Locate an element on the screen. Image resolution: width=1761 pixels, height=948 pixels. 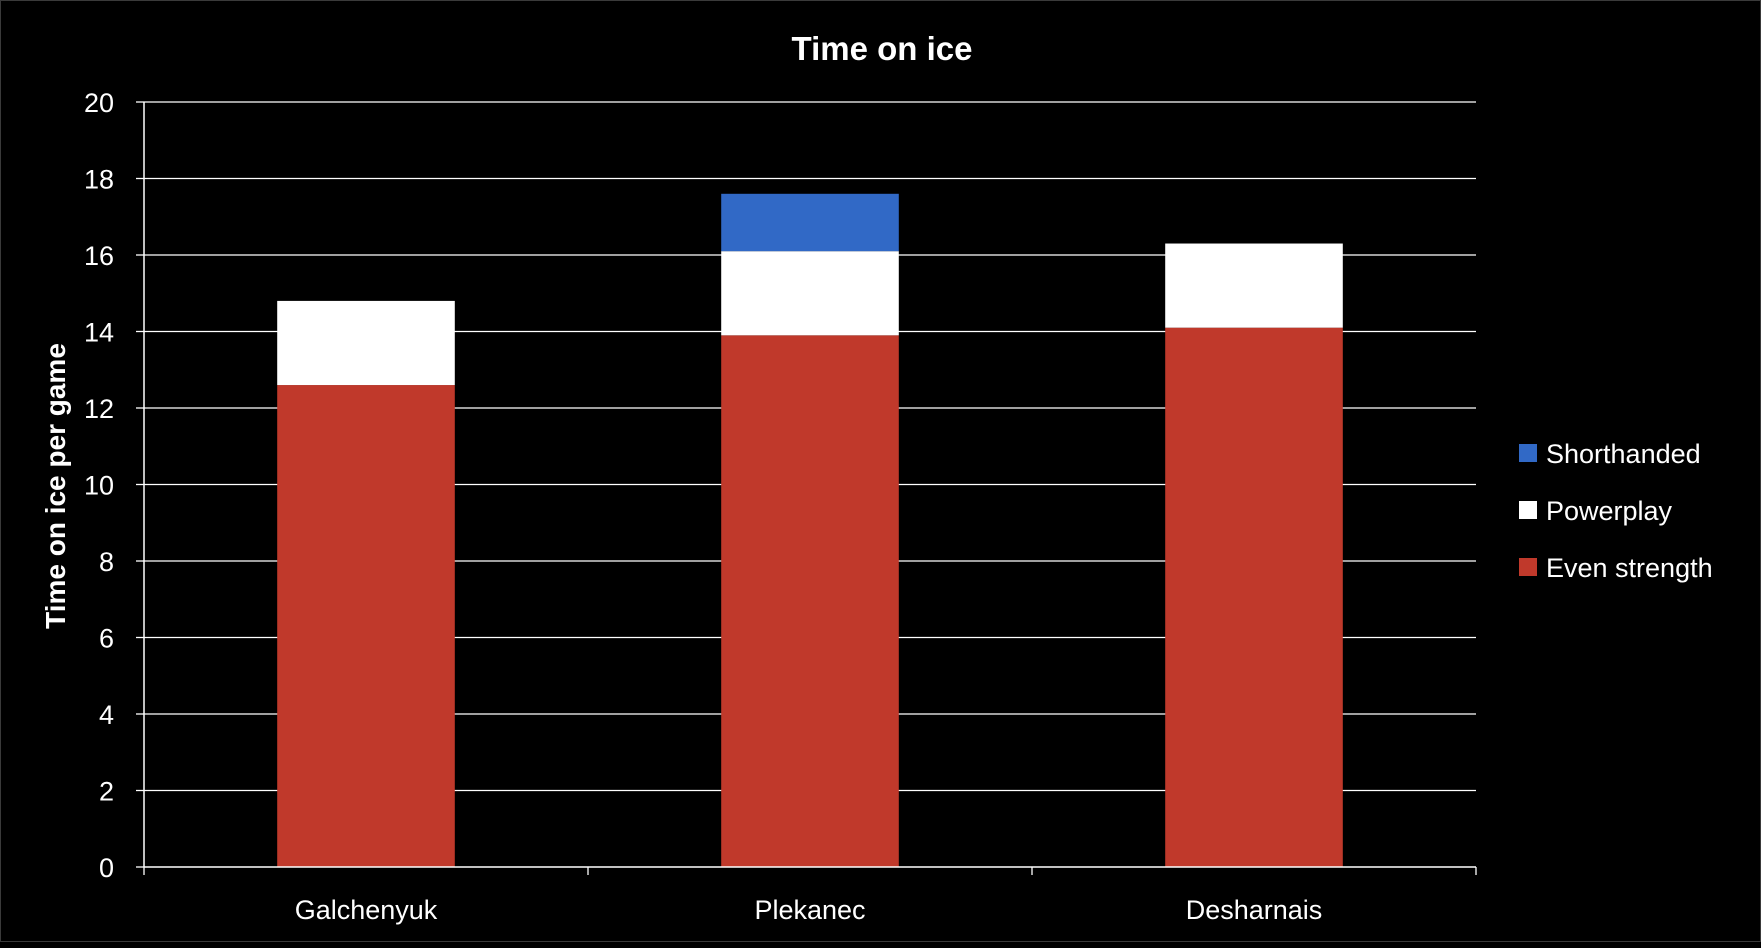
legend-item: Powerplay is located at coordinates (1596, 511).